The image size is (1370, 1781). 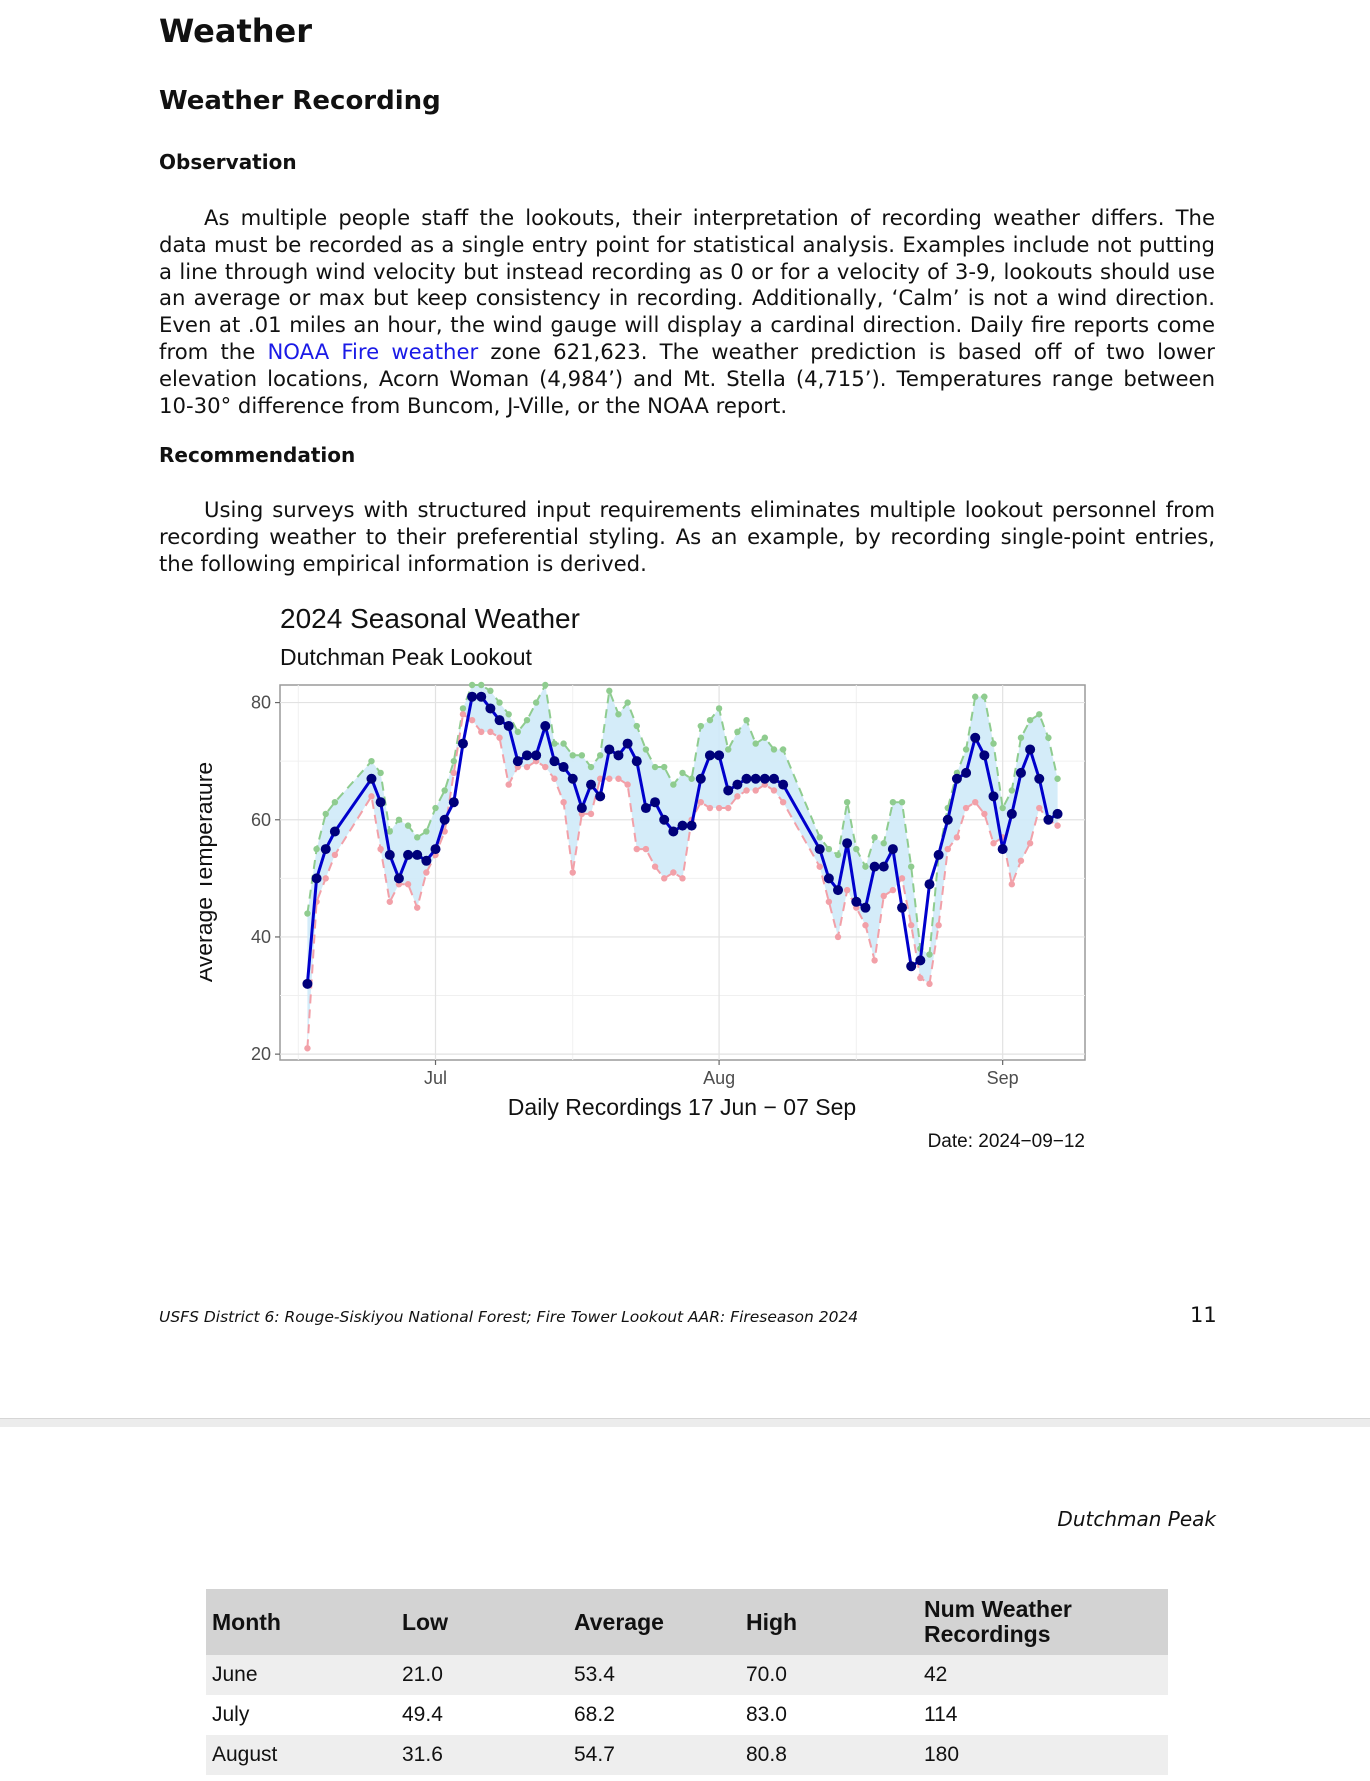 I want to click on table-row: July 49.4 68.2 83.0 114, so click(x=687, y=1715).